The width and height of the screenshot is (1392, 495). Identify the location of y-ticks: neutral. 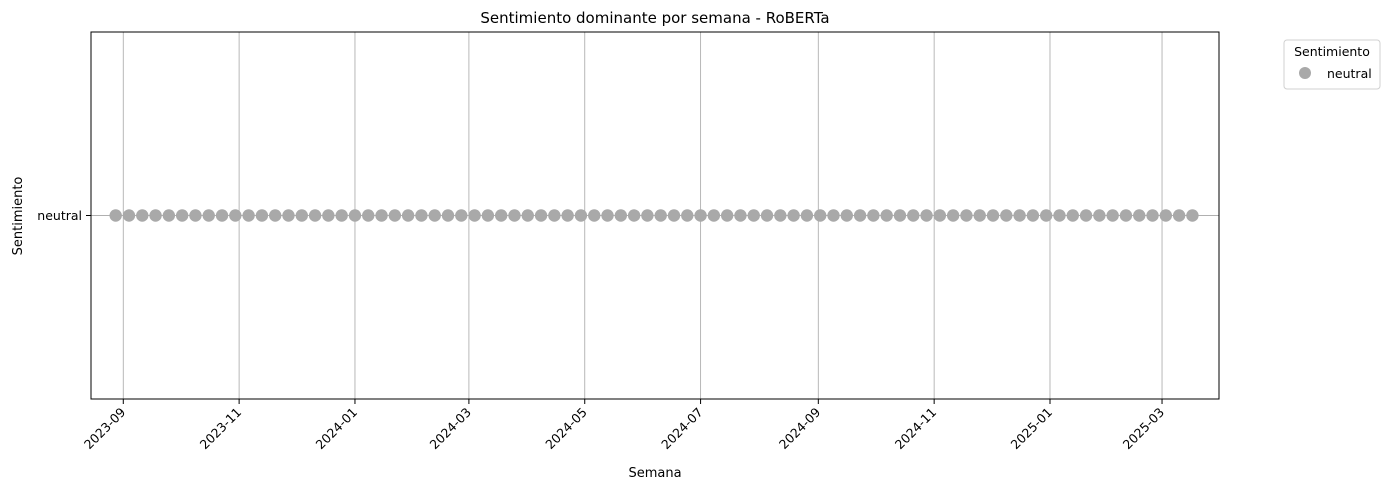
(64, 215).